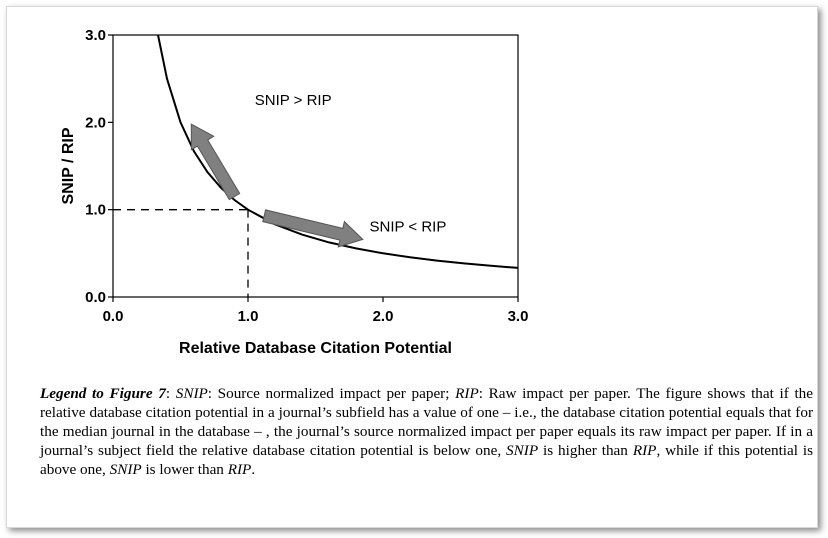 The image size is (828, 538). I want to click on caption-text: :, so click(170, 393).